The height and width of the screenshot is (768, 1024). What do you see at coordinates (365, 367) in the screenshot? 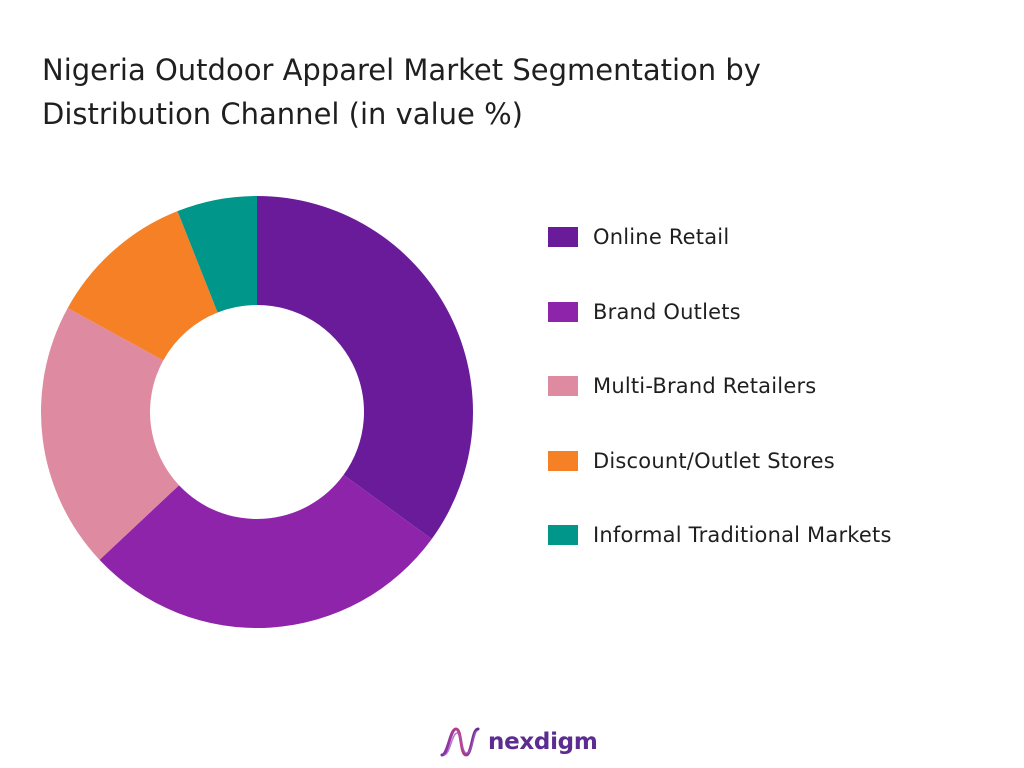
I see `donut-slice-online-retail` at bounding box center [365, 367].